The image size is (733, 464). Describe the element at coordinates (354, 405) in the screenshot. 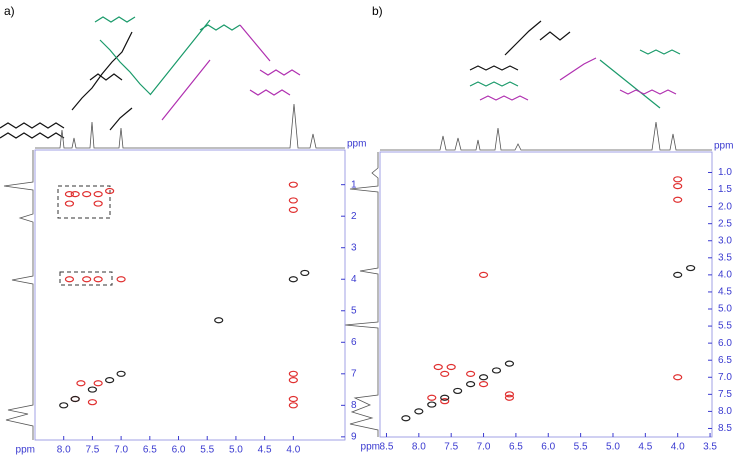

I see `y-tick-label: 8` at that location.